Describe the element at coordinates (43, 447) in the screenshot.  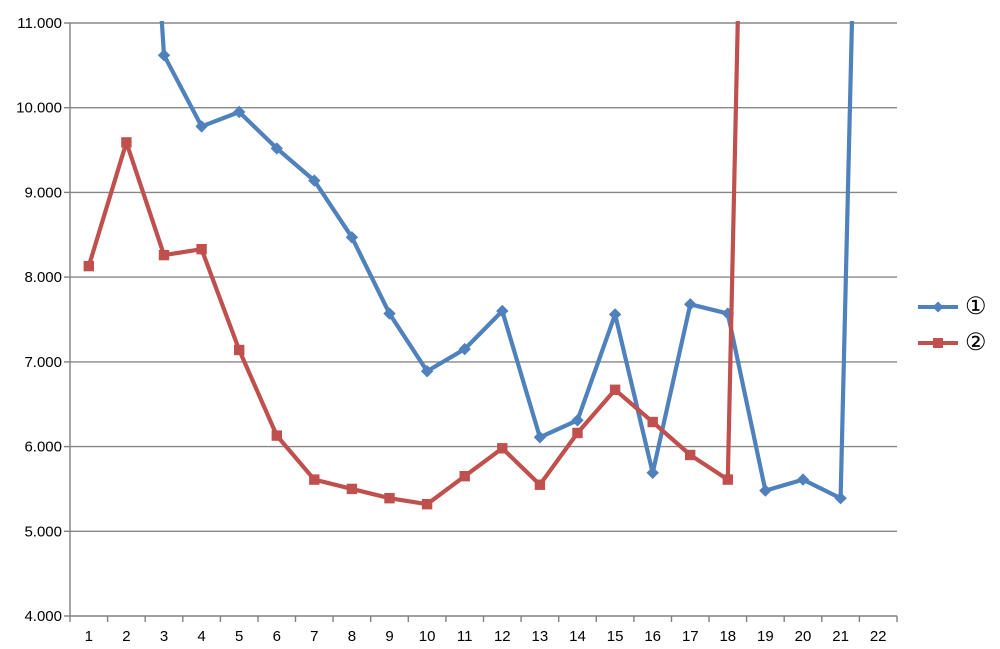
I see `y-axis-label: 6.000` at that location.